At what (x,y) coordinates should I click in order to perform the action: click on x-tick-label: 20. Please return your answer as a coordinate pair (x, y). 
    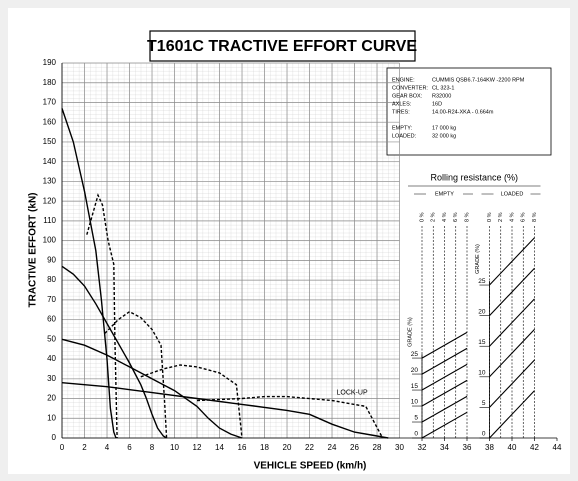
    Looking at the image, I should click on (287, 447).